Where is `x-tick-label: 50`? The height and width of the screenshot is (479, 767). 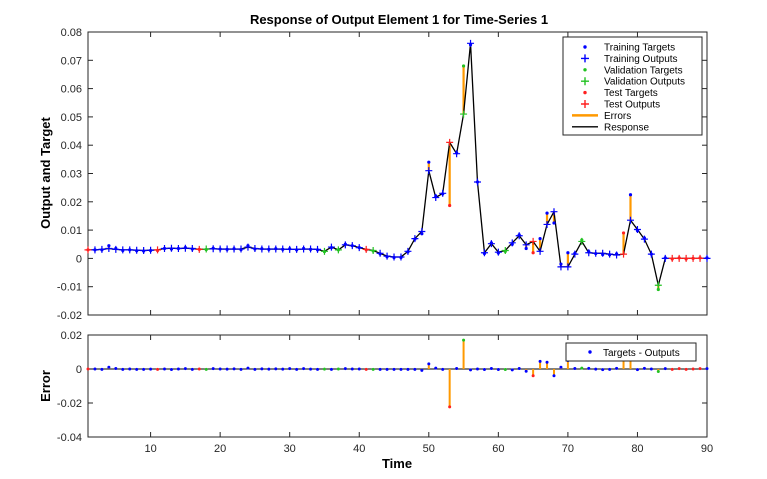 x-tick-label: 50 is located at coordinates (429, 449).